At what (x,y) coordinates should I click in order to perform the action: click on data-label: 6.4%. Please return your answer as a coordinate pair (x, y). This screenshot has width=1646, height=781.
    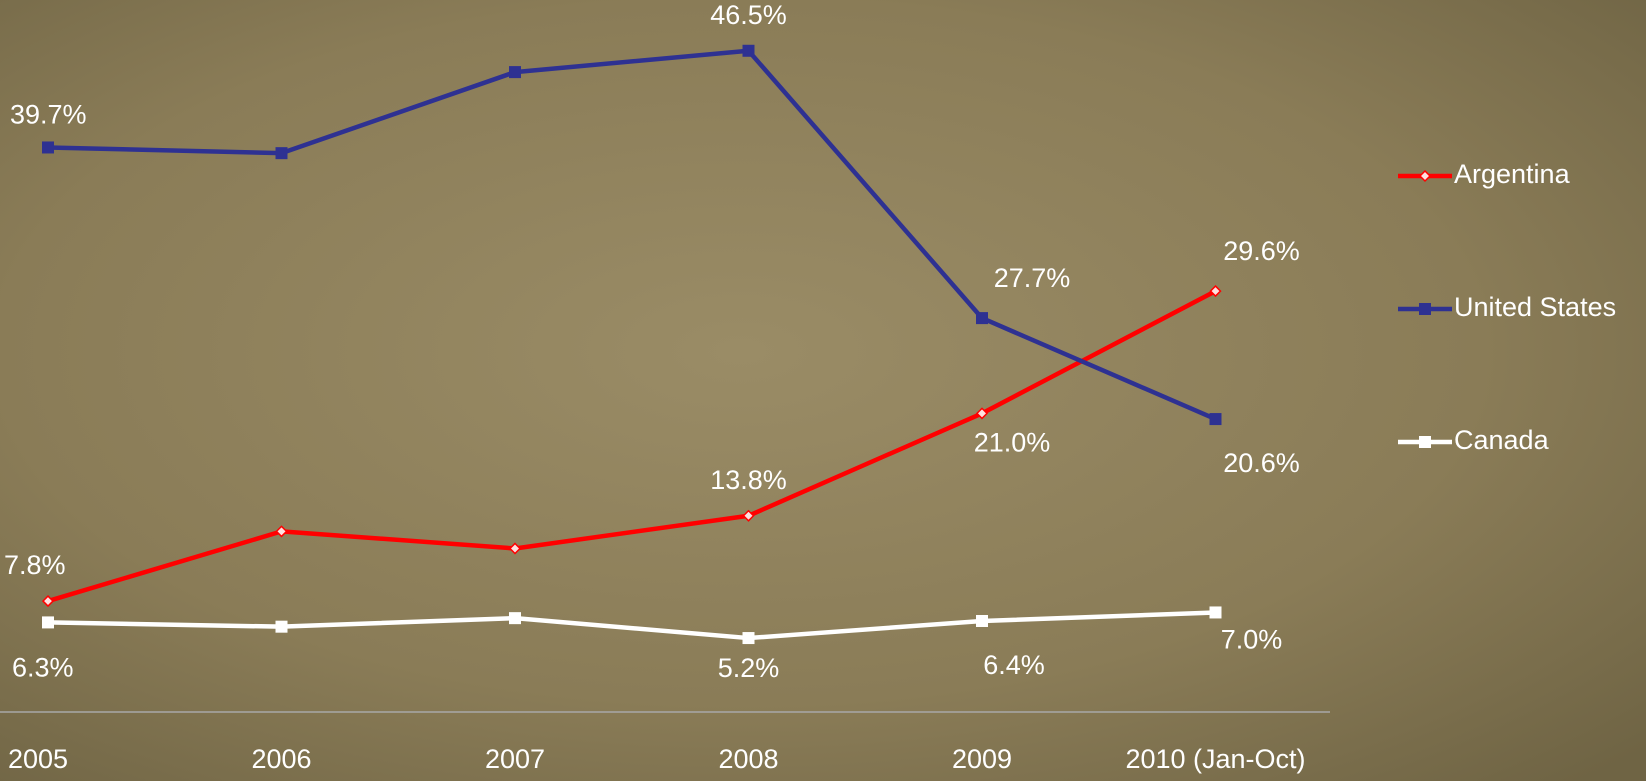
    Looking at the image, I should click on (1014, 665).